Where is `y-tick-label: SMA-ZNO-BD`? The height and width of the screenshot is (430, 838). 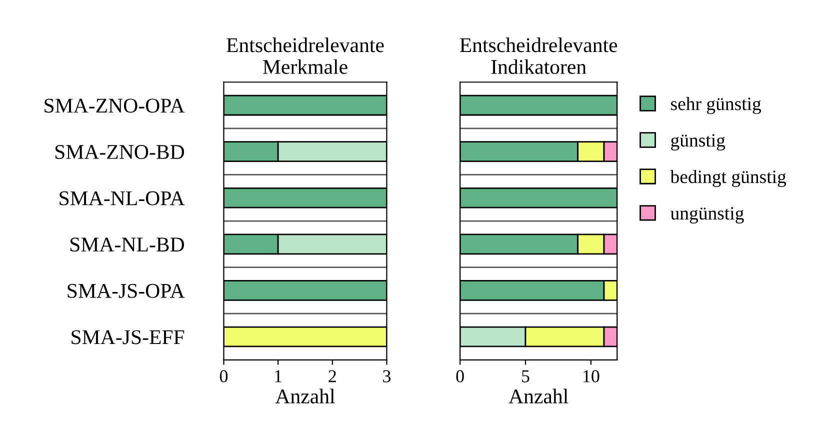 y-tick-label: SMA-ZNO-BD is located at coordinates (119, 152).